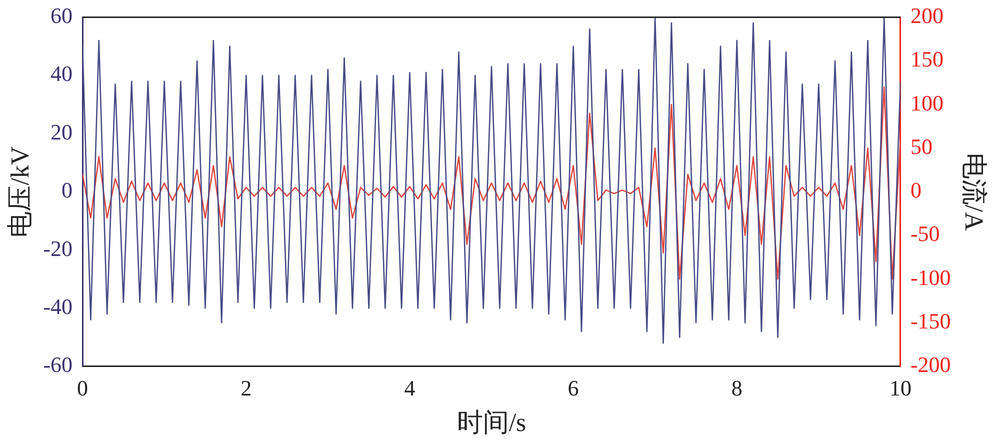  I want to click on y2-axis-title: 电流/A, so click(974, 192).